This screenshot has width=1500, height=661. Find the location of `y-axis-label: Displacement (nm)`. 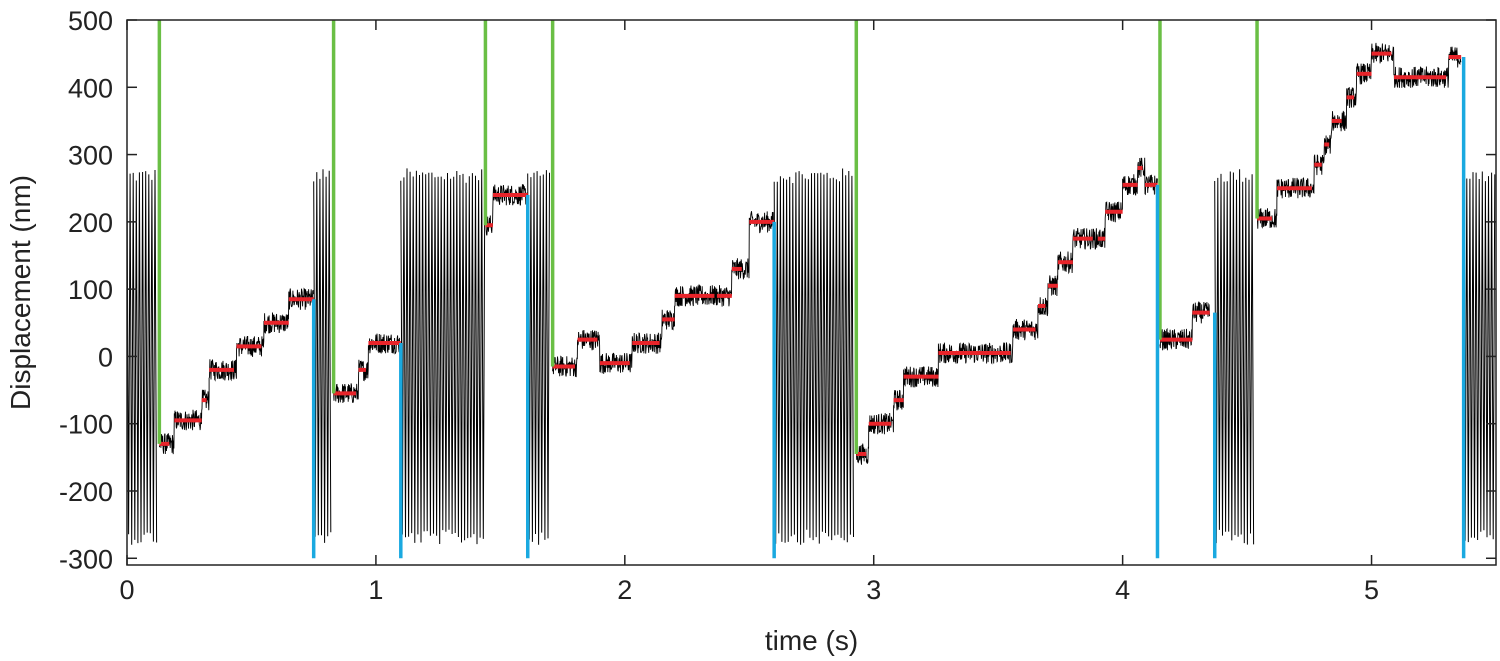

y-axis-label: Displacement (nm) is located at coordinates (20, 292).